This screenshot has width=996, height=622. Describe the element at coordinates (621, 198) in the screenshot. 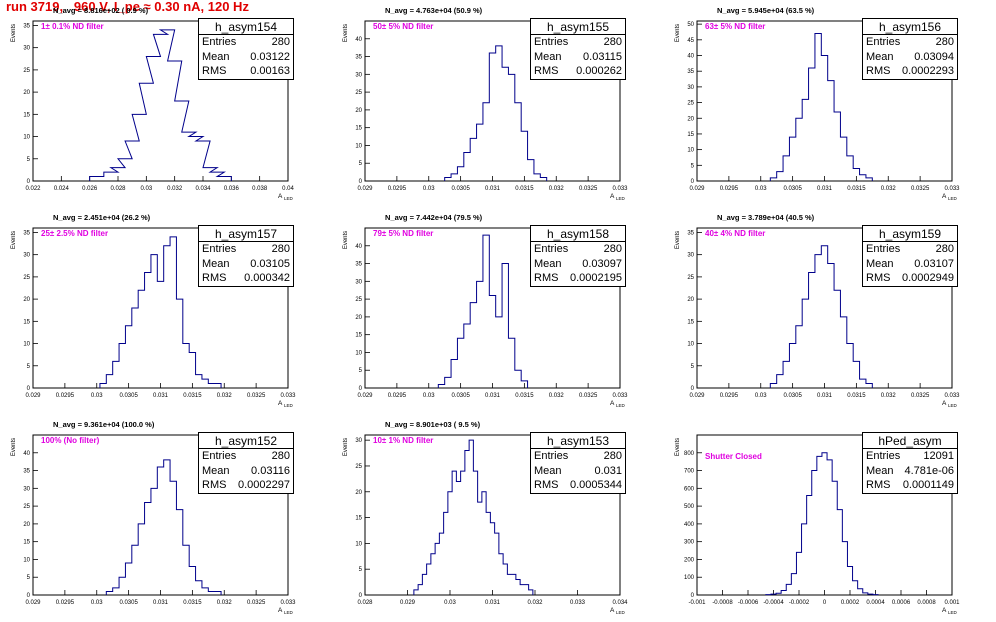

I see `x-axis-label-sub: LED` at that location.